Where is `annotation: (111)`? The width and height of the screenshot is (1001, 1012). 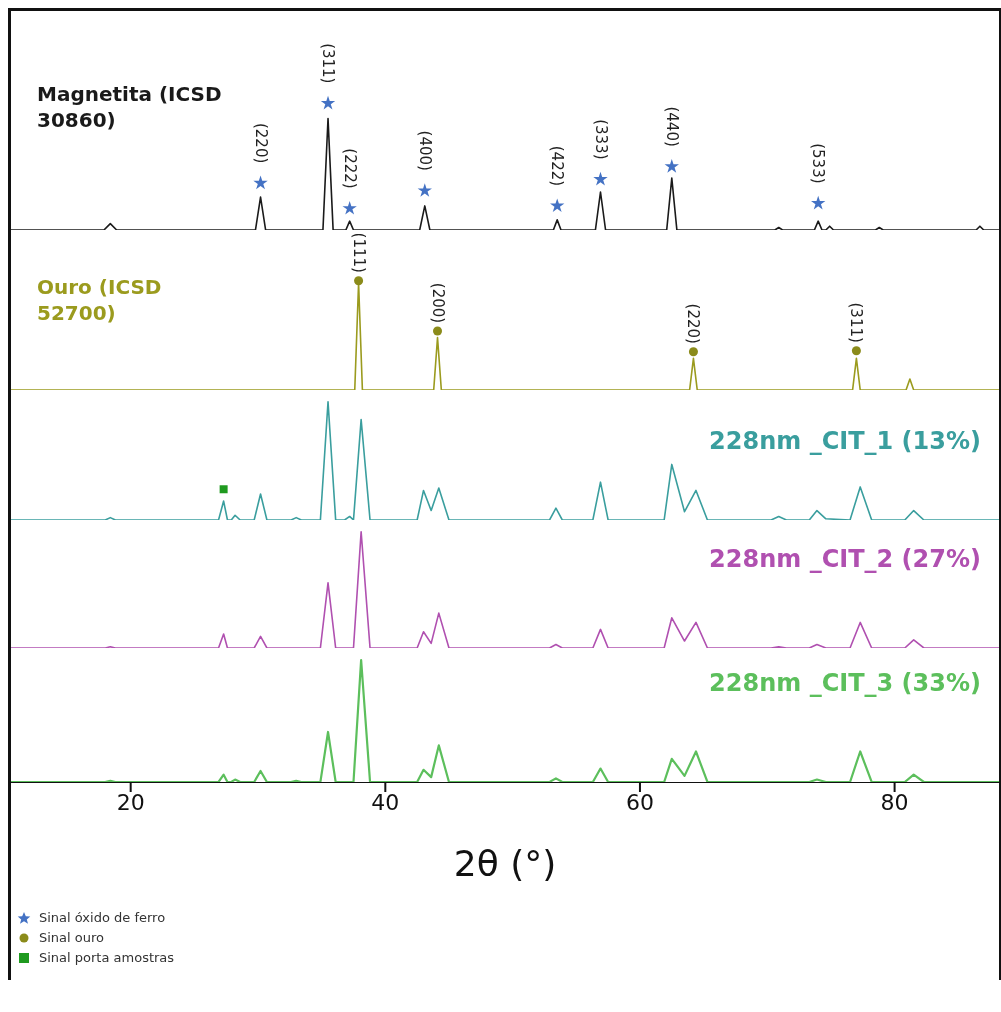
annotation: (111) is located at coordinates (358, 252).